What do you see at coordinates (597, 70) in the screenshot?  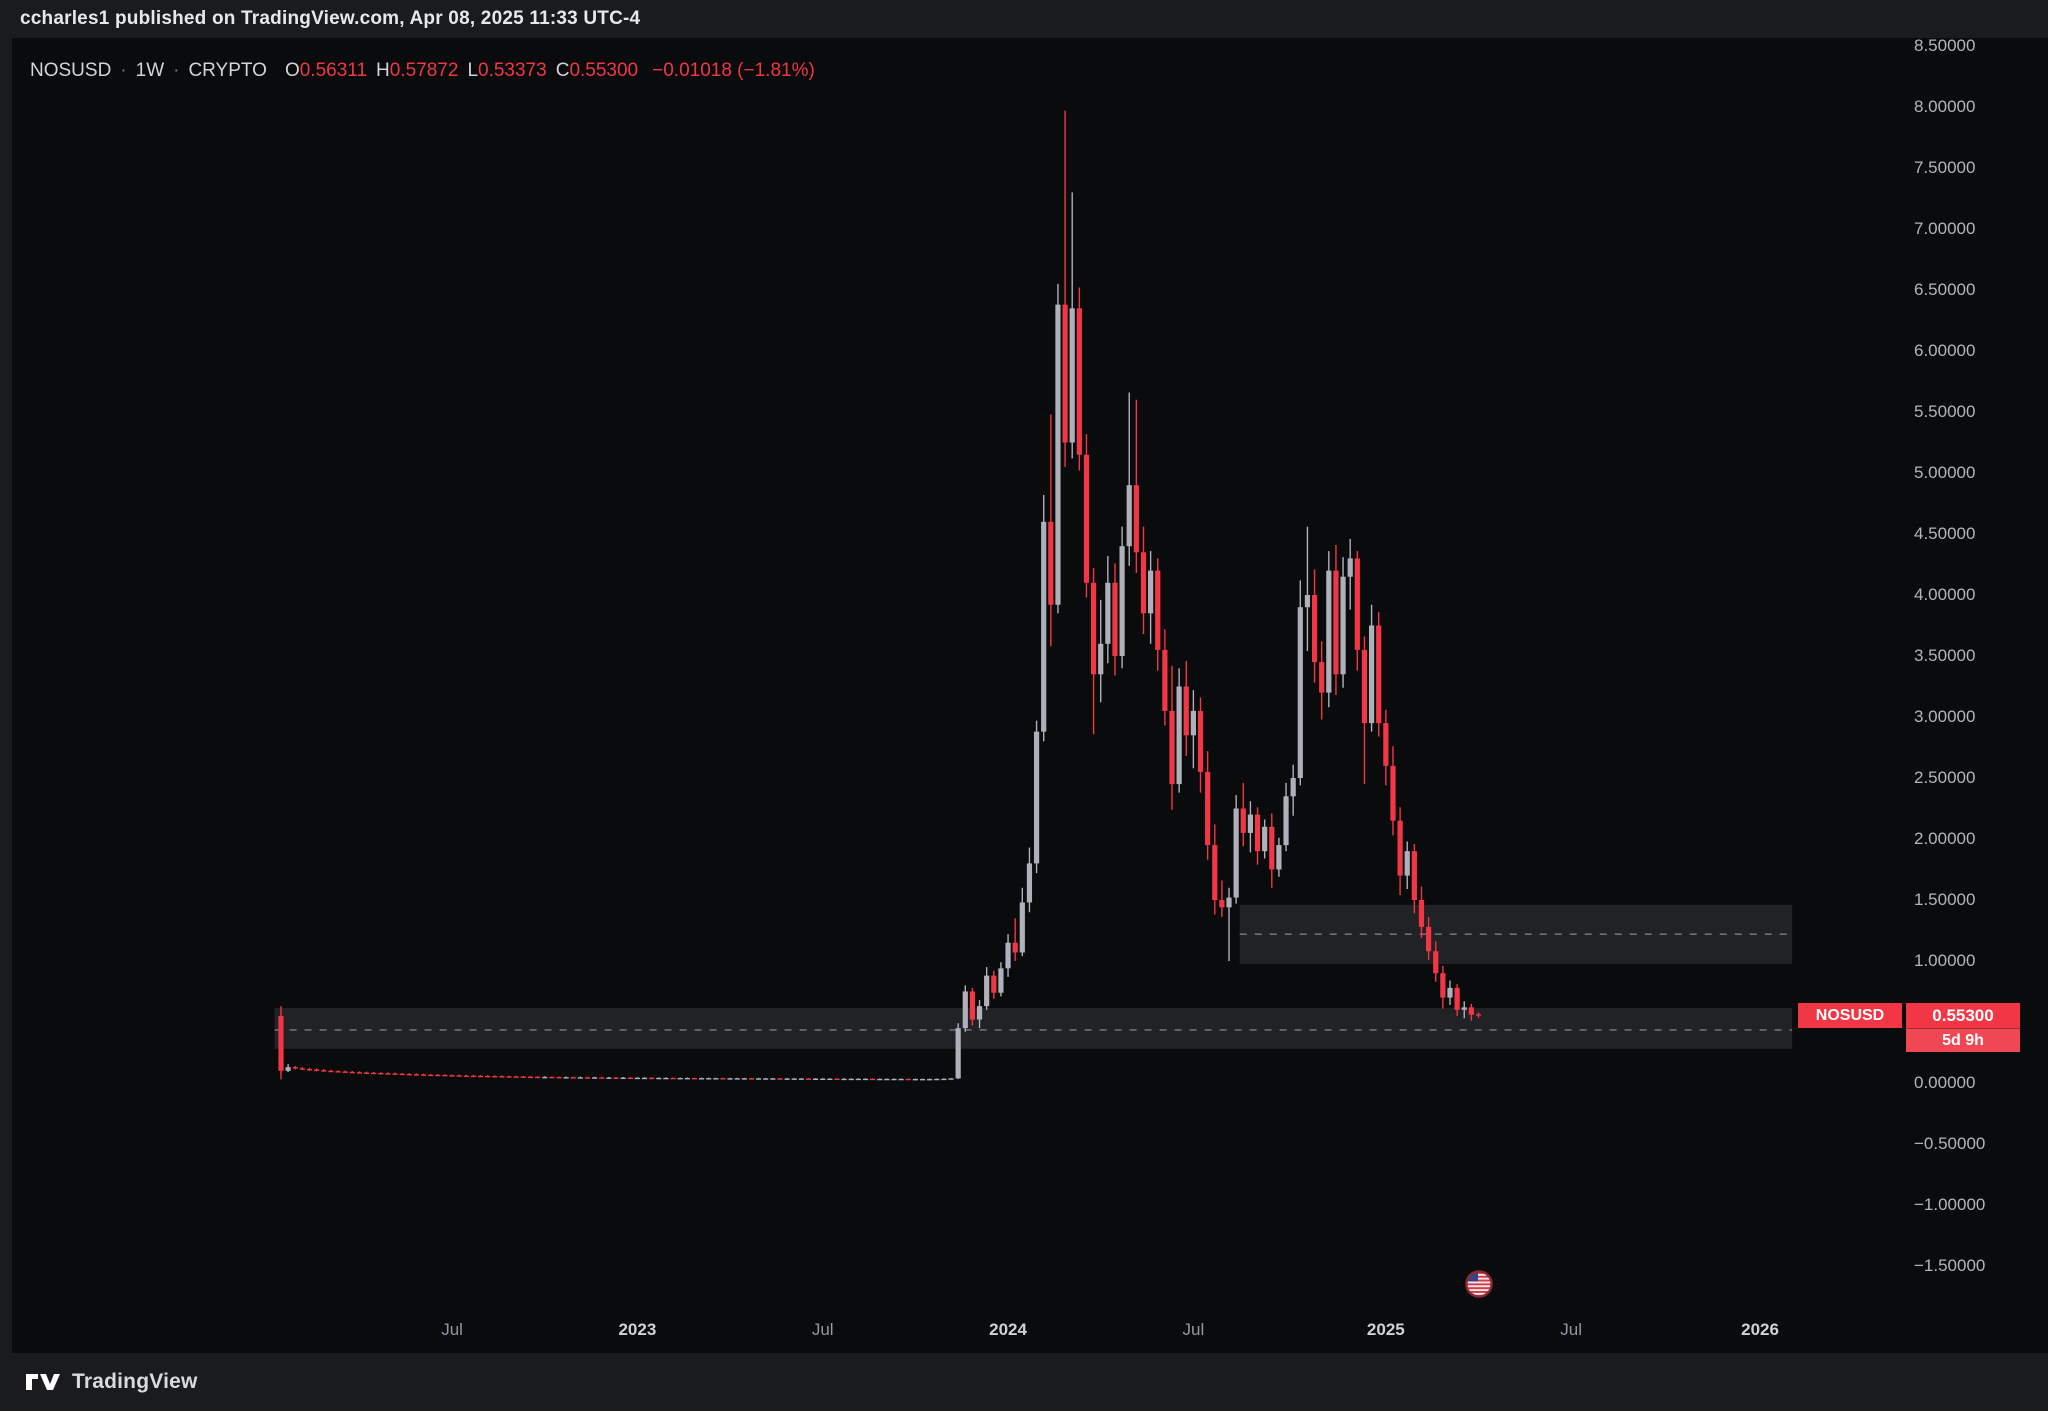 I see `ohlc-close: C0.55300` at bounding box center [597, 70].